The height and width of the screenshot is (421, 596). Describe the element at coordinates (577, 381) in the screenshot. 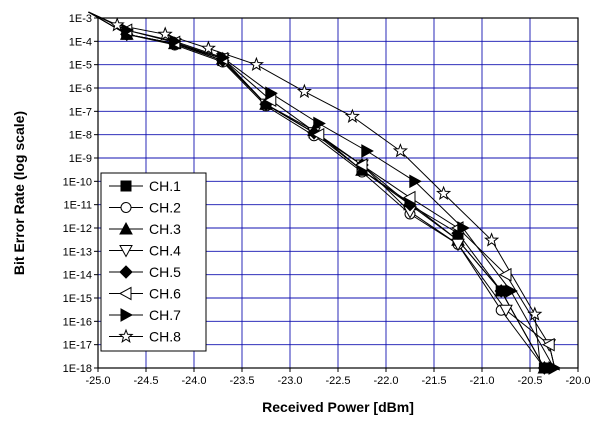

I see `x-tick-label: -20.0` at that location.